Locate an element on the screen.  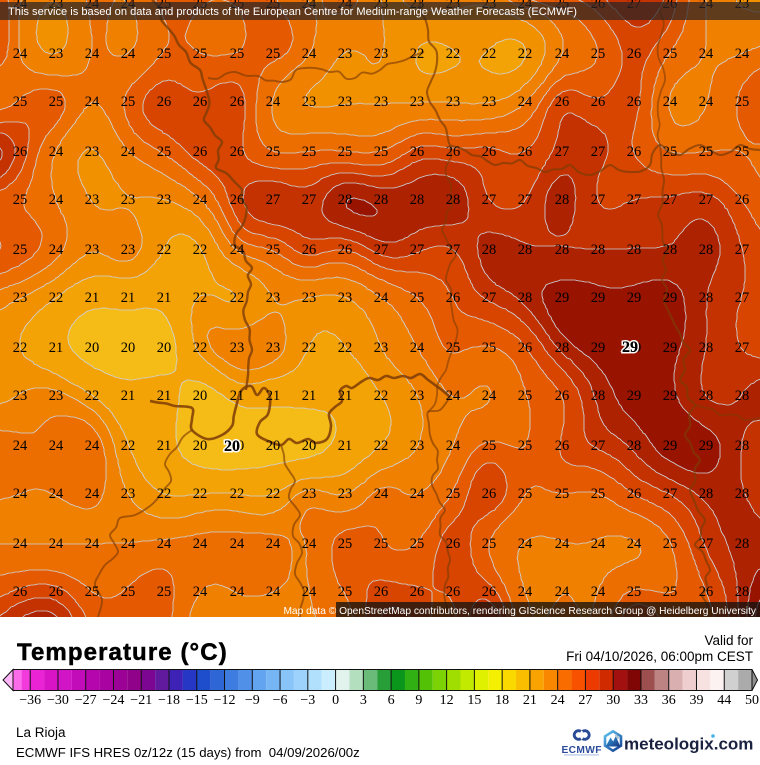
svg-text: −24 is located at coordinates (114, 700).